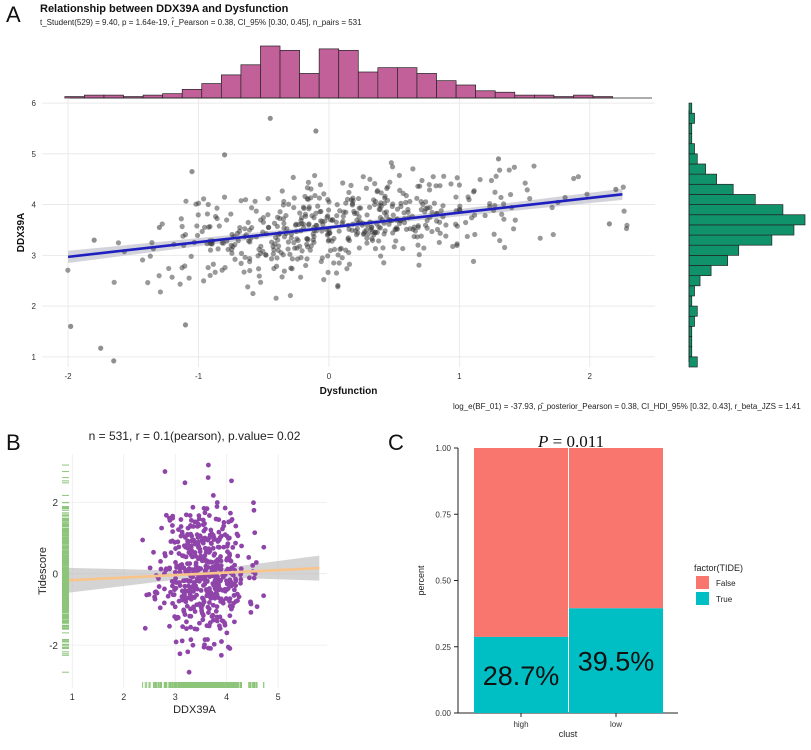 The image size is (811, 750). What do you see at coordinates (13, 14) in the screenshot?
I see `panel-label-a: A` at bounding box center [13, 14].